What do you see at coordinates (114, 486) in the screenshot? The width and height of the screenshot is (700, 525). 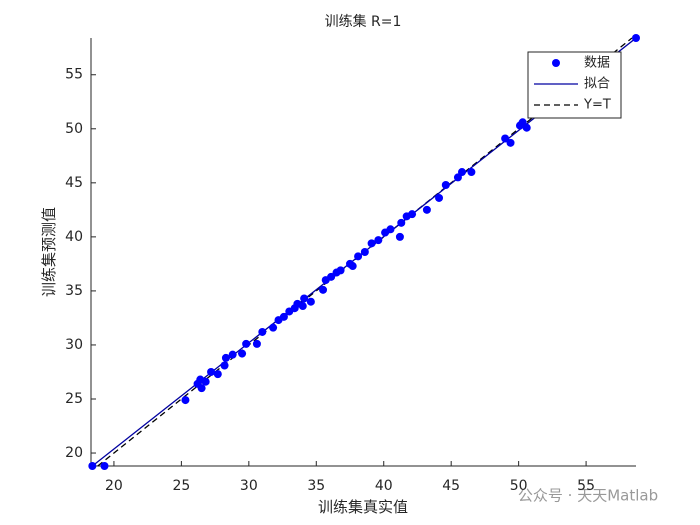 I see `x-tick-label: 20` at bounding box center [114, 486].